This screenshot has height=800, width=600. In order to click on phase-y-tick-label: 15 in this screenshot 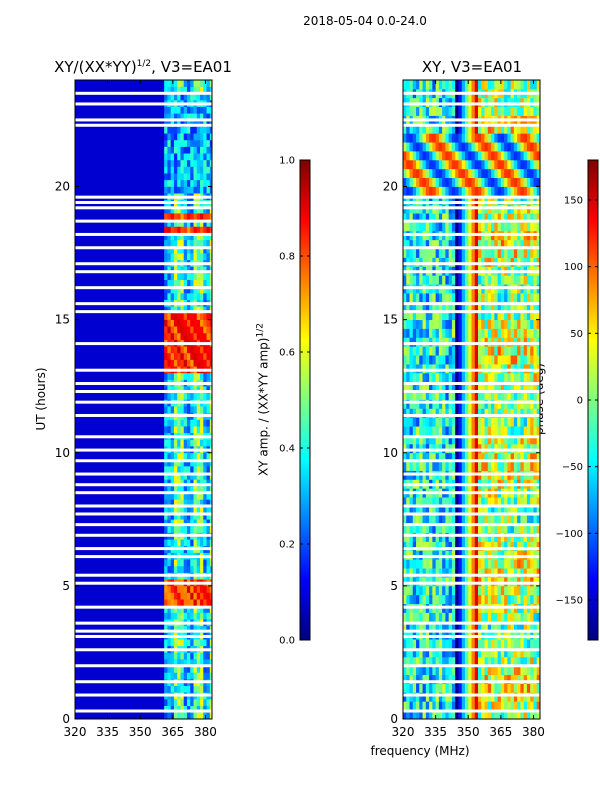, I will do `click(390, 320)`.